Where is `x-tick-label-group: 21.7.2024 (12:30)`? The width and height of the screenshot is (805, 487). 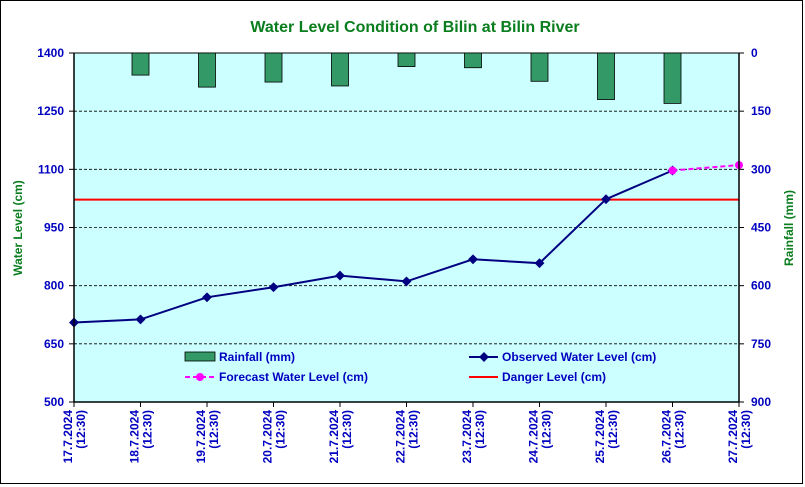 x-tick-label-group: 21.7.2024 (12:30) is located at coordinates (340, 437).